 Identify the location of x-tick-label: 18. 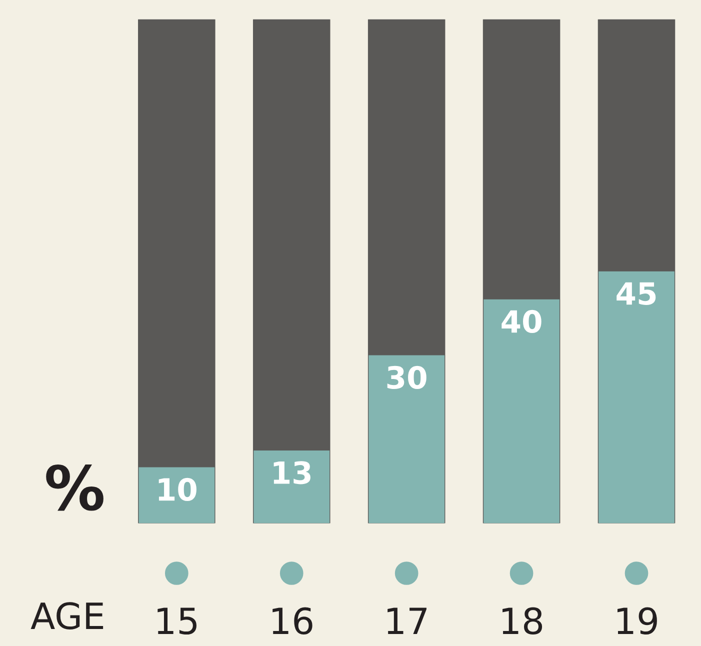
(522, 621).